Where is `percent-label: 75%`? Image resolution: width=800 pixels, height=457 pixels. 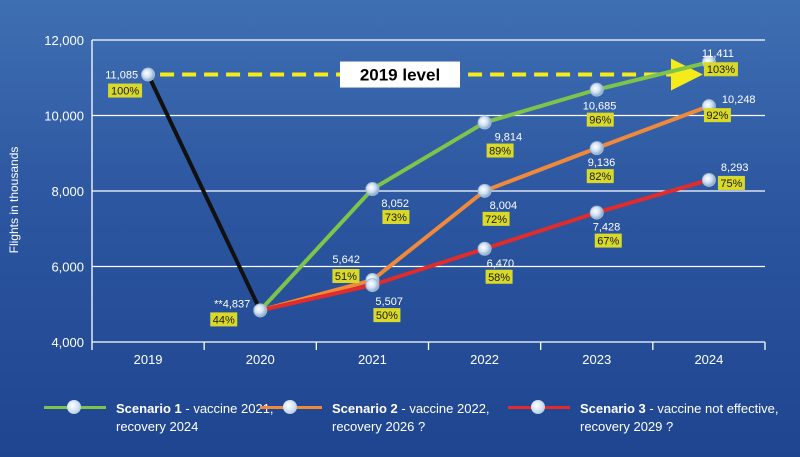
percent-label: 75% is located at coordinates (731, 184).